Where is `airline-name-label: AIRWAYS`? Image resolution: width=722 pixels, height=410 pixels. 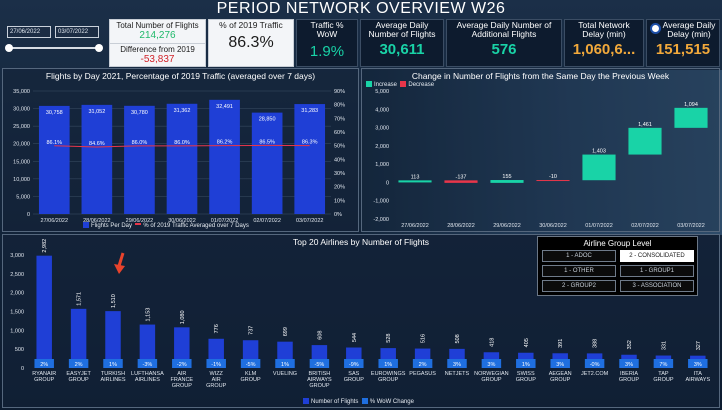
airline-name-label: AIRWAYS is located at coordinates (697, 380).